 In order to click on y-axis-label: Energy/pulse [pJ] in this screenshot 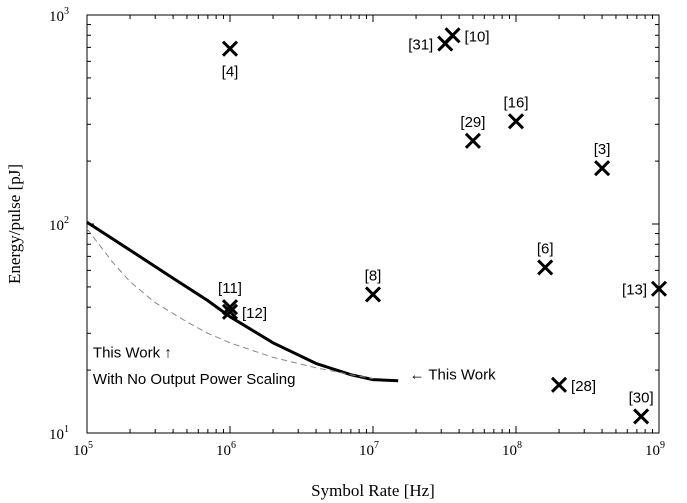, I will do `click(14, 224)`.